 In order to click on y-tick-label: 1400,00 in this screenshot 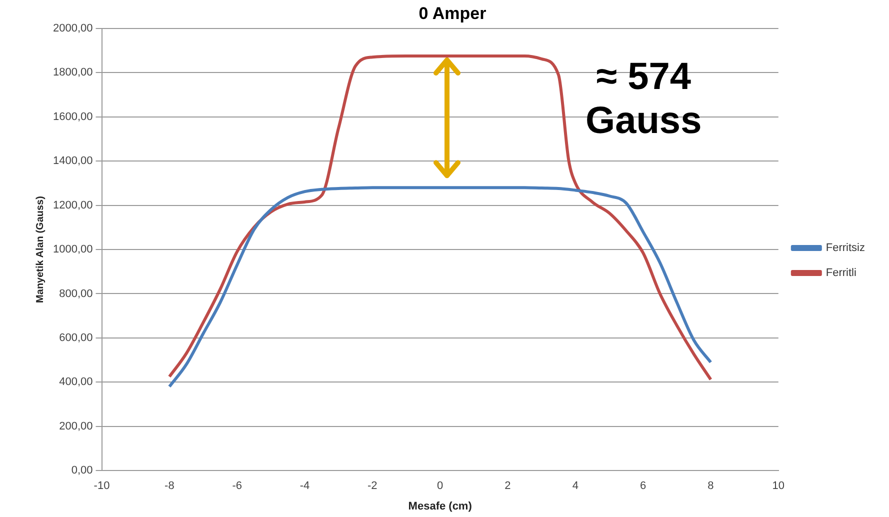, I will do `click(72, 161)`.